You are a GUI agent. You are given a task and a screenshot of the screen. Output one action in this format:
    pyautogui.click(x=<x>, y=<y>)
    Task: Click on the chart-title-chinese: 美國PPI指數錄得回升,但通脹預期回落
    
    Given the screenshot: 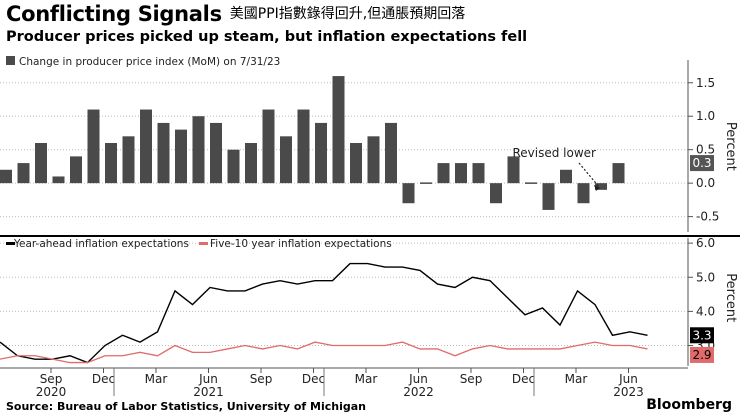 What is the action you would take?
    pyautogui.click(x=347, y=14)
    